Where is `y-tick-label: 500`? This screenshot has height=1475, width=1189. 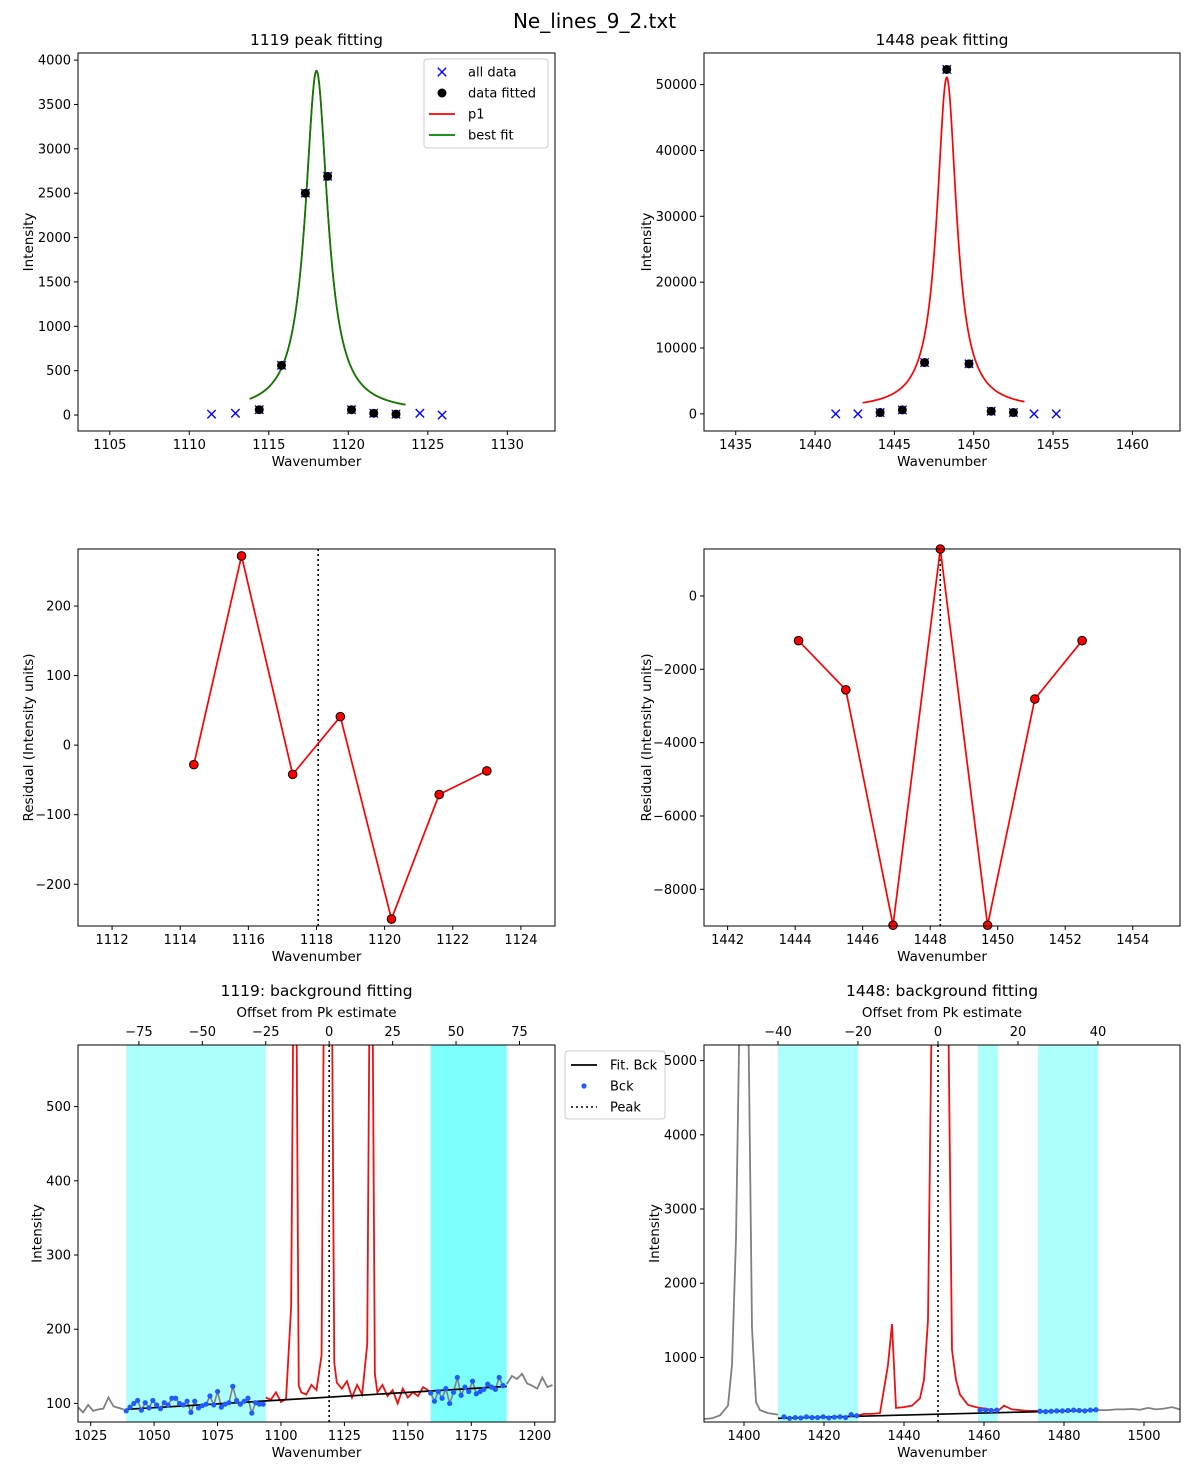
y-tick-label: 500 is located at coordinates (58, 1107).